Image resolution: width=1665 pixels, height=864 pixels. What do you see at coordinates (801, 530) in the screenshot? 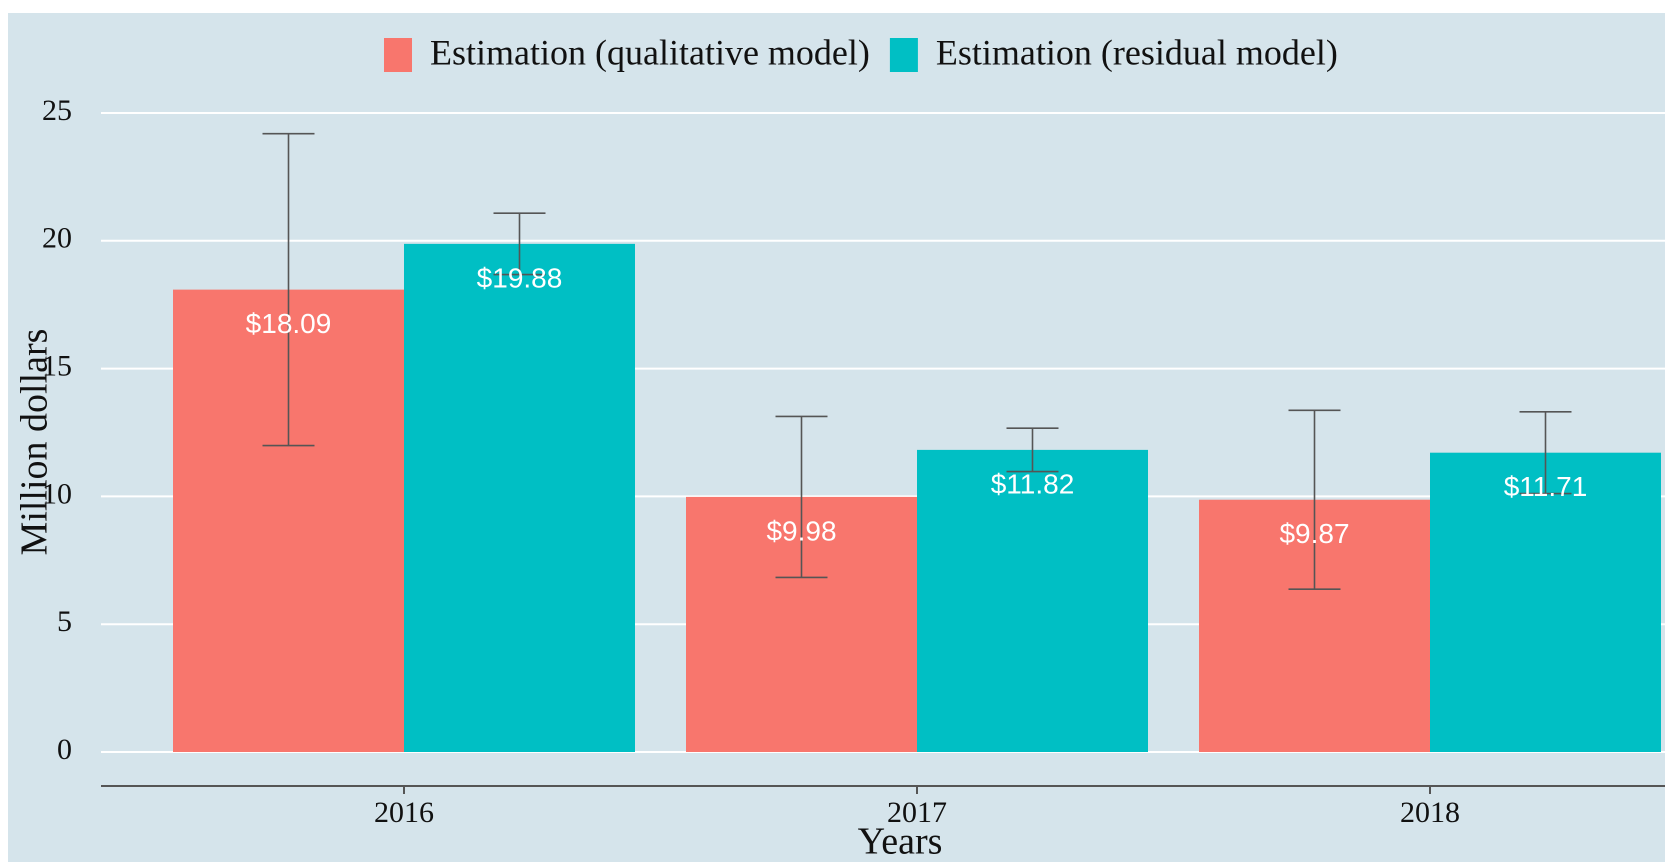
I see `value-label: $9.98` at bounding box center [801, 530].